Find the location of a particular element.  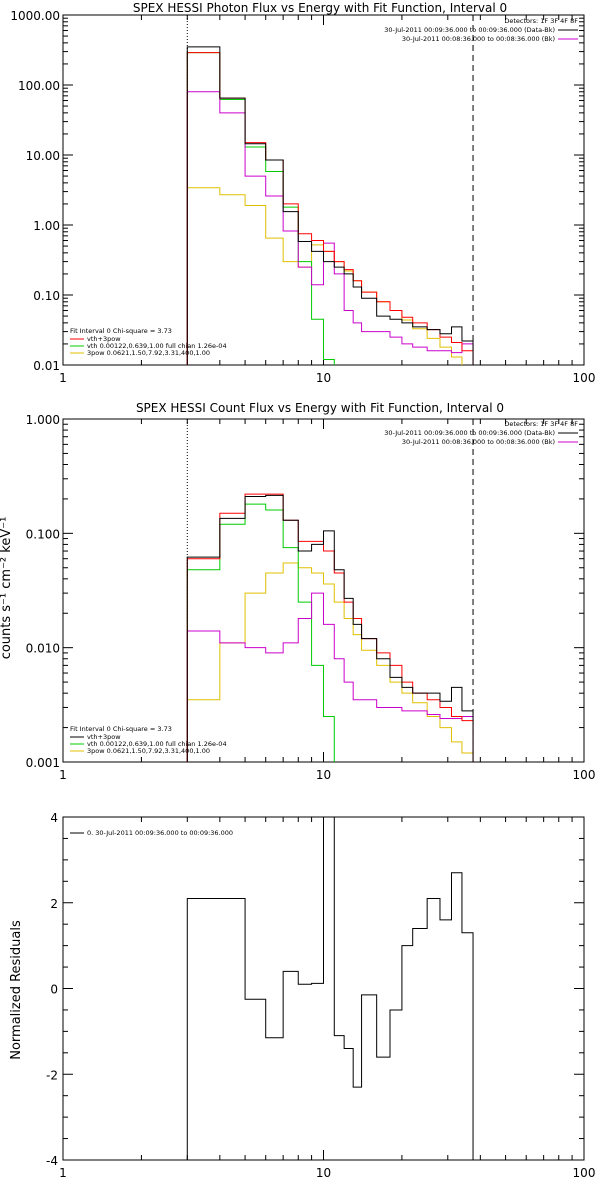

photon-y-tick-label: 0.10 is located at coordinates (46, 296).